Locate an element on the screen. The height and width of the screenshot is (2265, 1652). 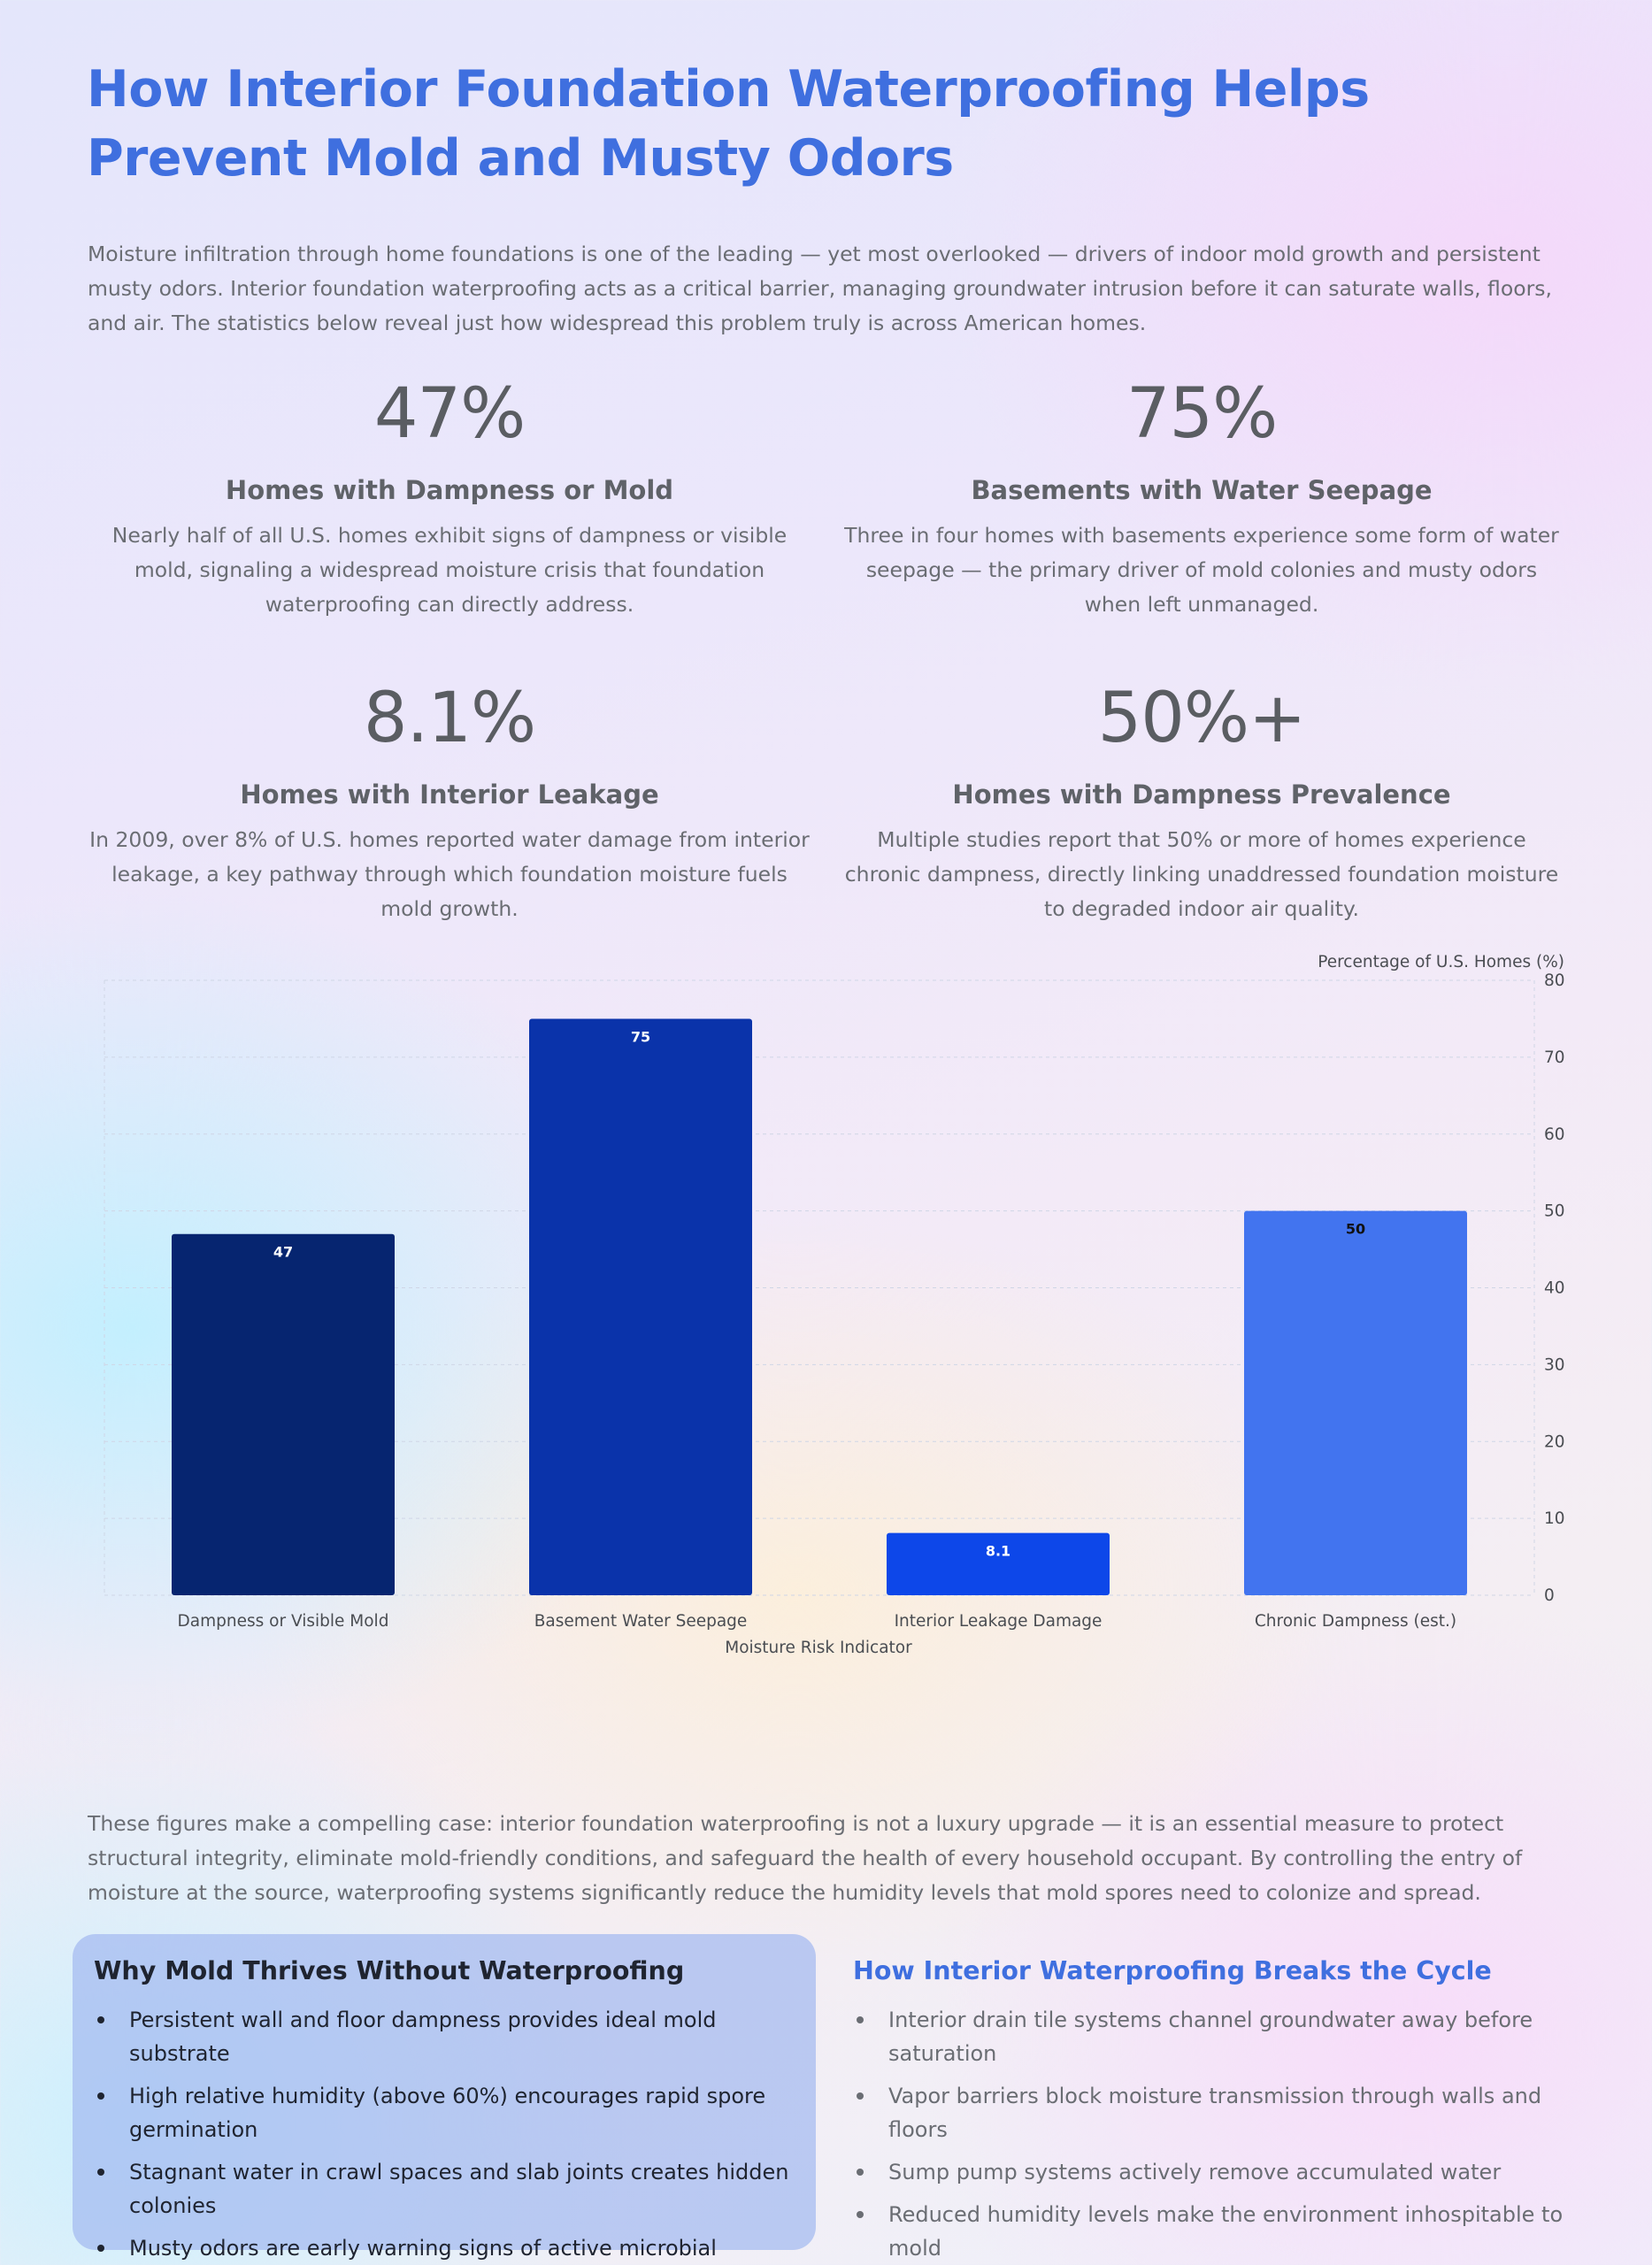
y-tick-label: 10 is located at coordinates (1554, 1518).